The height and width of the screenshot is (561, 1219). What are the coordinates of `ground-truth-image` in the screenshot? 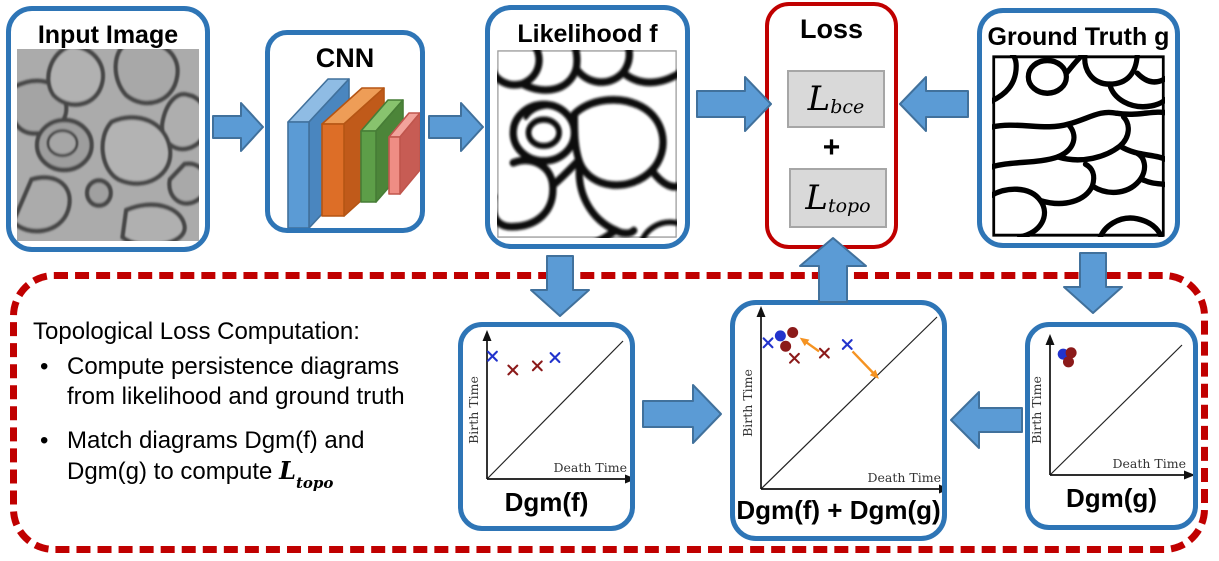 It's located at (1078, 146).